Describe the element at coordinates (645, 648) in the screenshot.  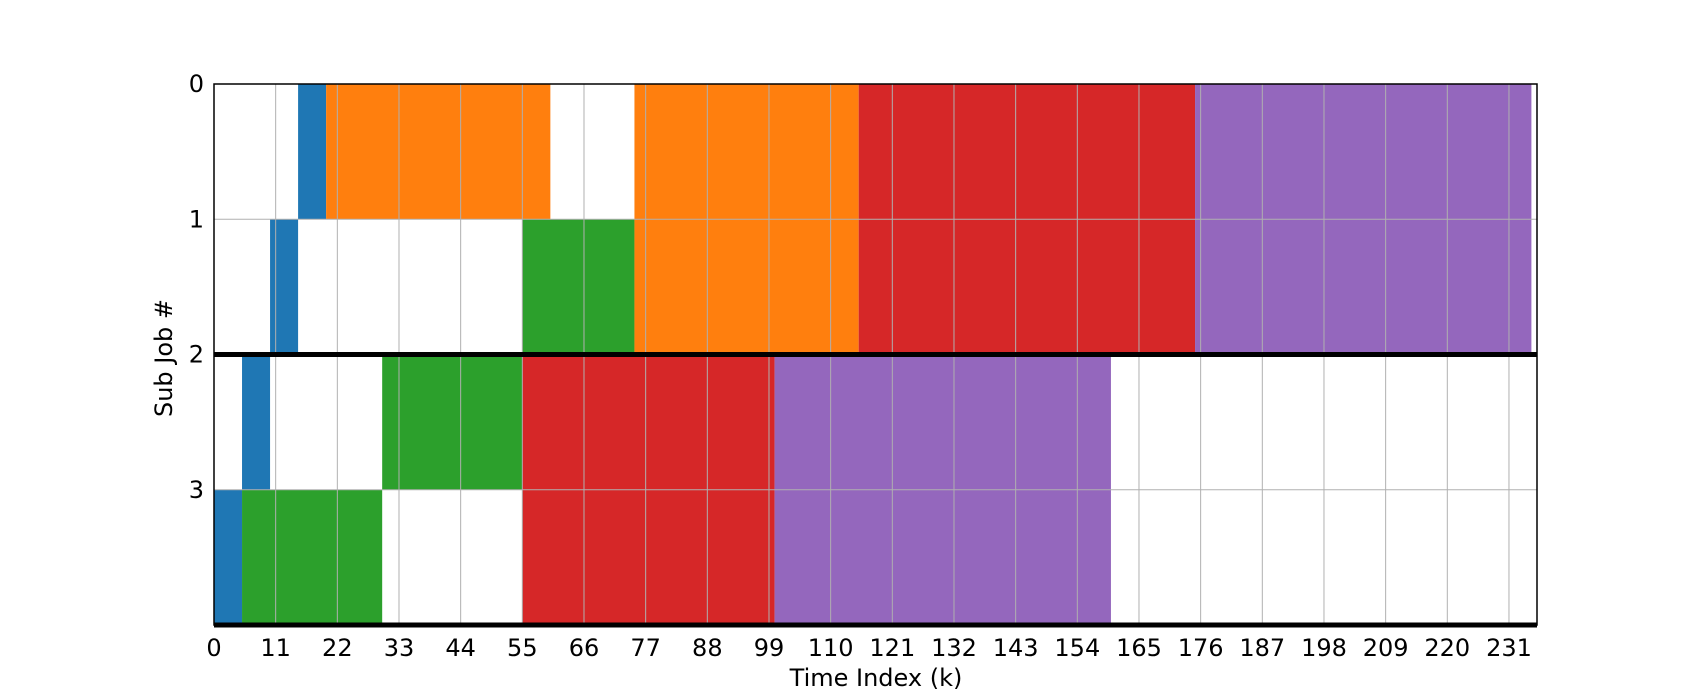
I see `x-tick-label-77: 77` at that location.